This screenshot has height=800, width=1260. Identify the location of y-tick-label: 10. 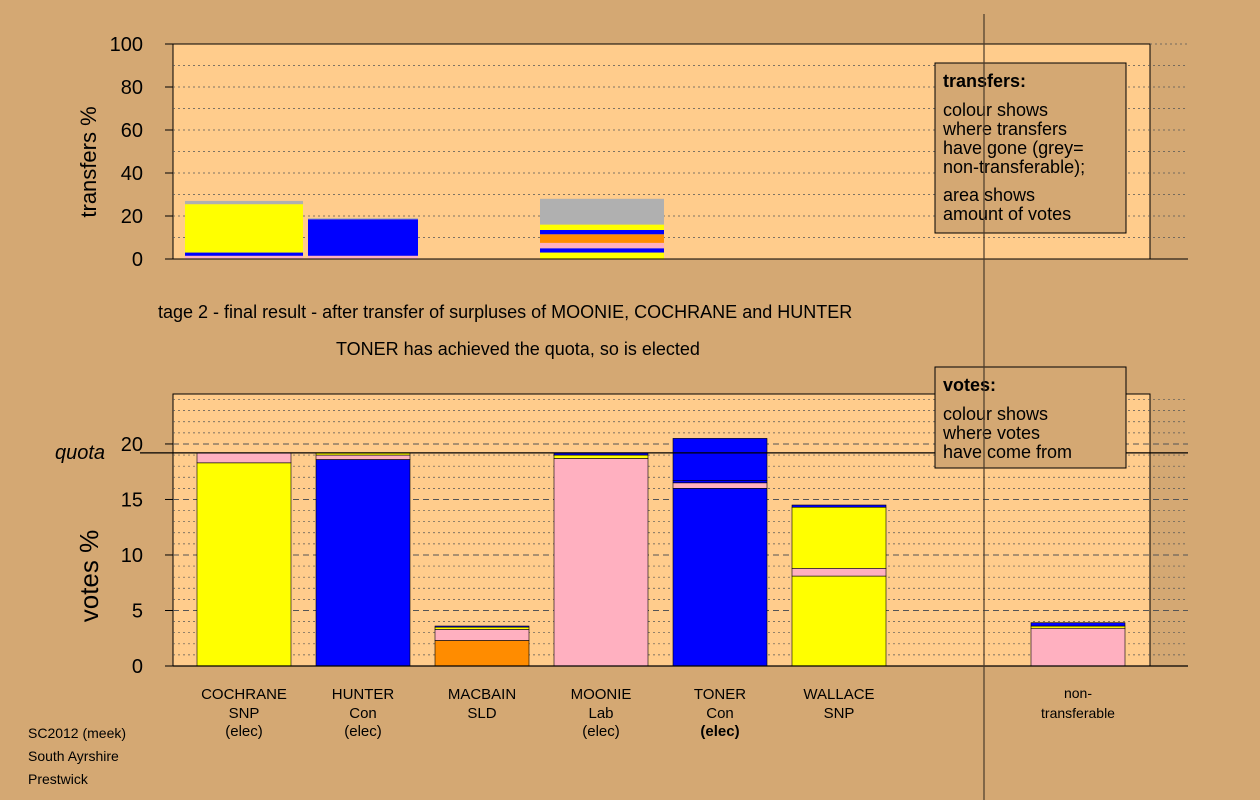
(132, 556).